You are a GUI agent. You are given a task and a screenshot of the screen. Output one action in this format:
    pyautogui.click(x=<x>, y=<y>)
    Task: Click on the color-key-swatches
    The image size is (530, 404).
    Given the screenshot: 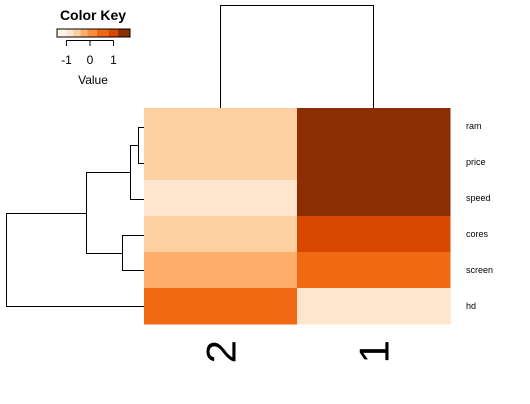 What is the action you would take?
    pyautogui.click(x=93, y=33)
    